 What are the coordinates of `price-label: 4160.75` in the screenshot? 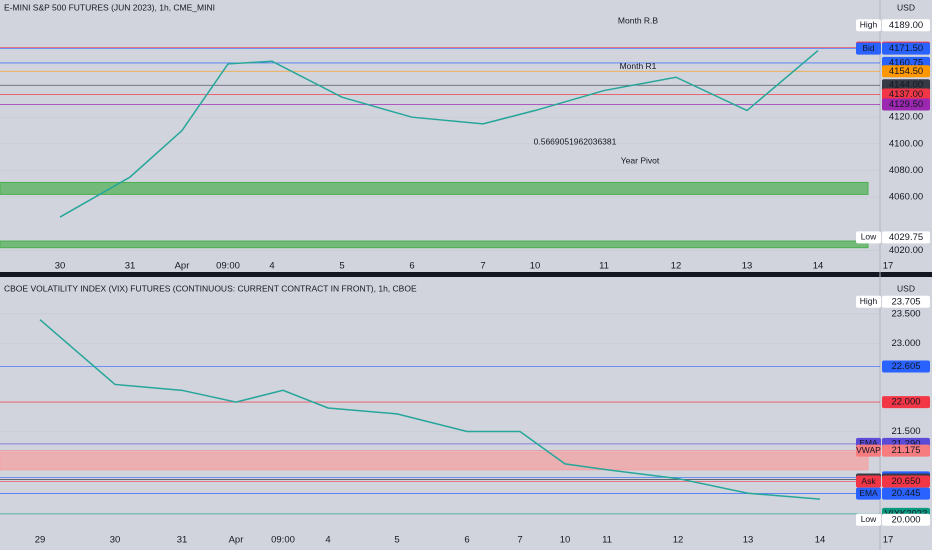 It's located at (906, 62).